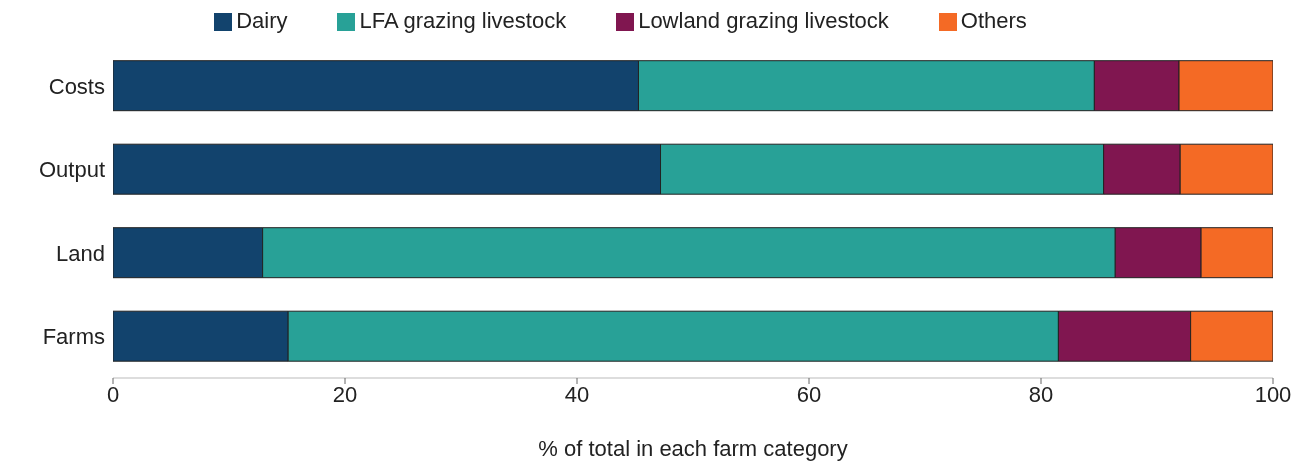 The image size is (1308, 473). Describe the element at coordinates (577, 394) in the screenshot. I see `x-tick-label: 40` at that location.